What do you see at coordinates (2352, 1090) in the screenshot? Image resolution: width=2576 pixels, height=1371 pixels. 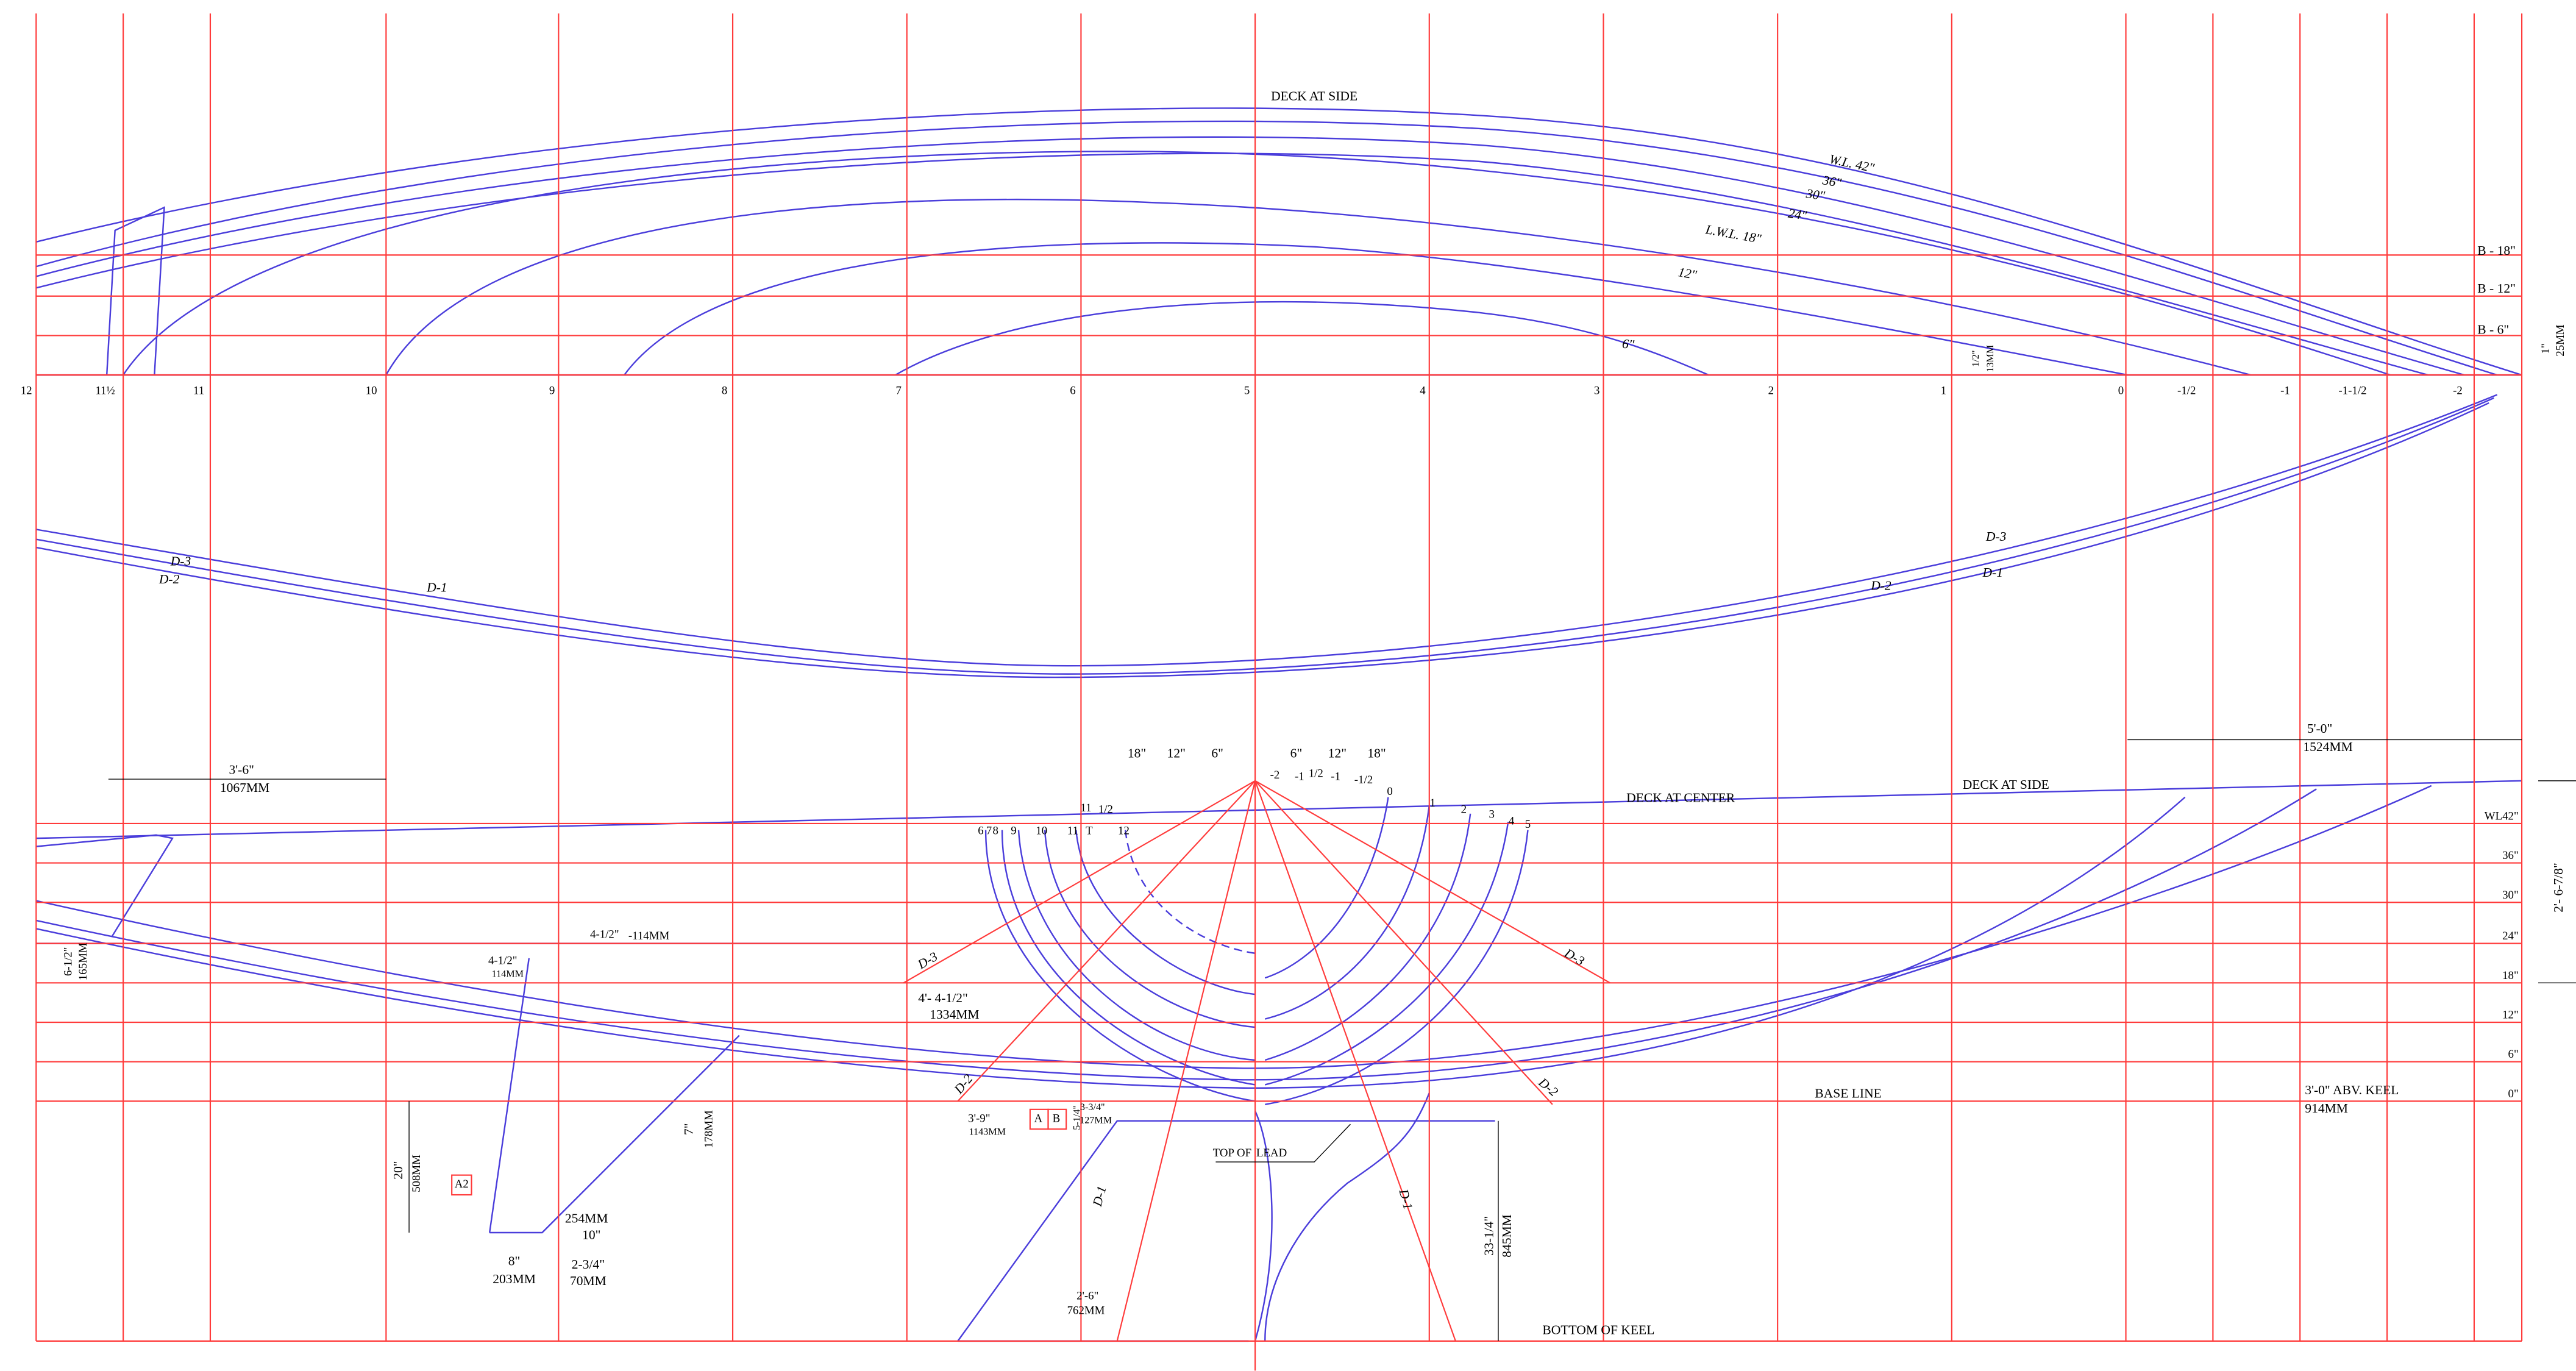 I see `label: 3'-0" ABV. KEEL` at bounding box center [2352, 1090].